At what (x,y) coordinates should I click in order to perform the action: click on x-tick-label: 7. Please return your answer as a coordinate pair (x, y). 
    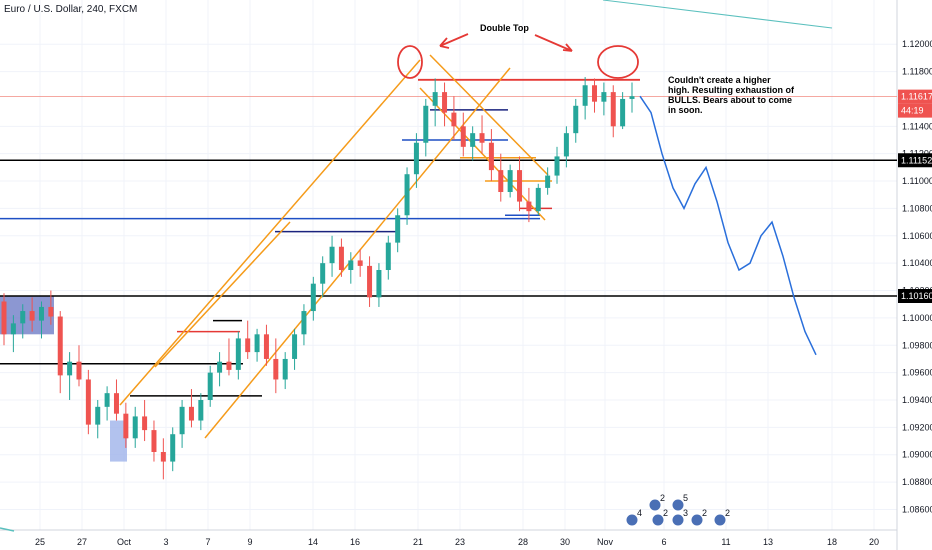
    Looking at the image, I should click on (207, 542).